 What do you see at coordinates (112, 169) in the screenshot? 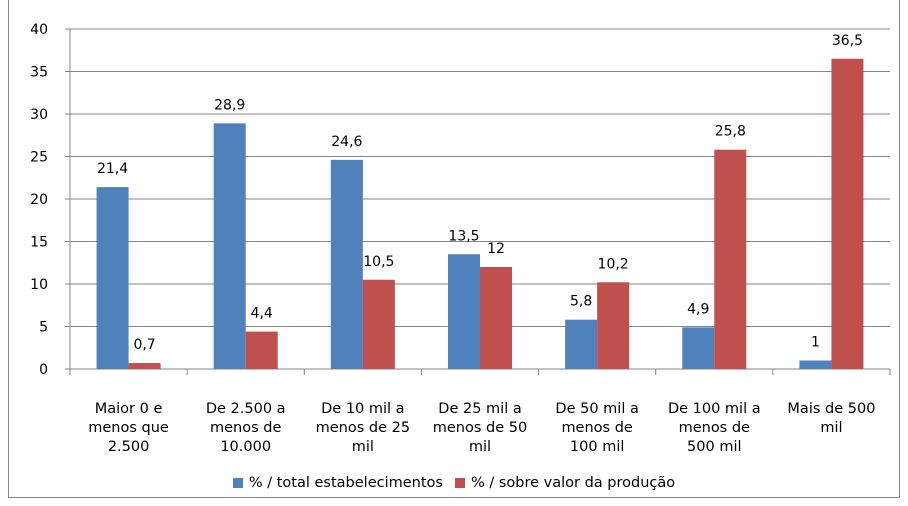
I see `data-label-series-1: 21,4` at bounding box center [112, 169].